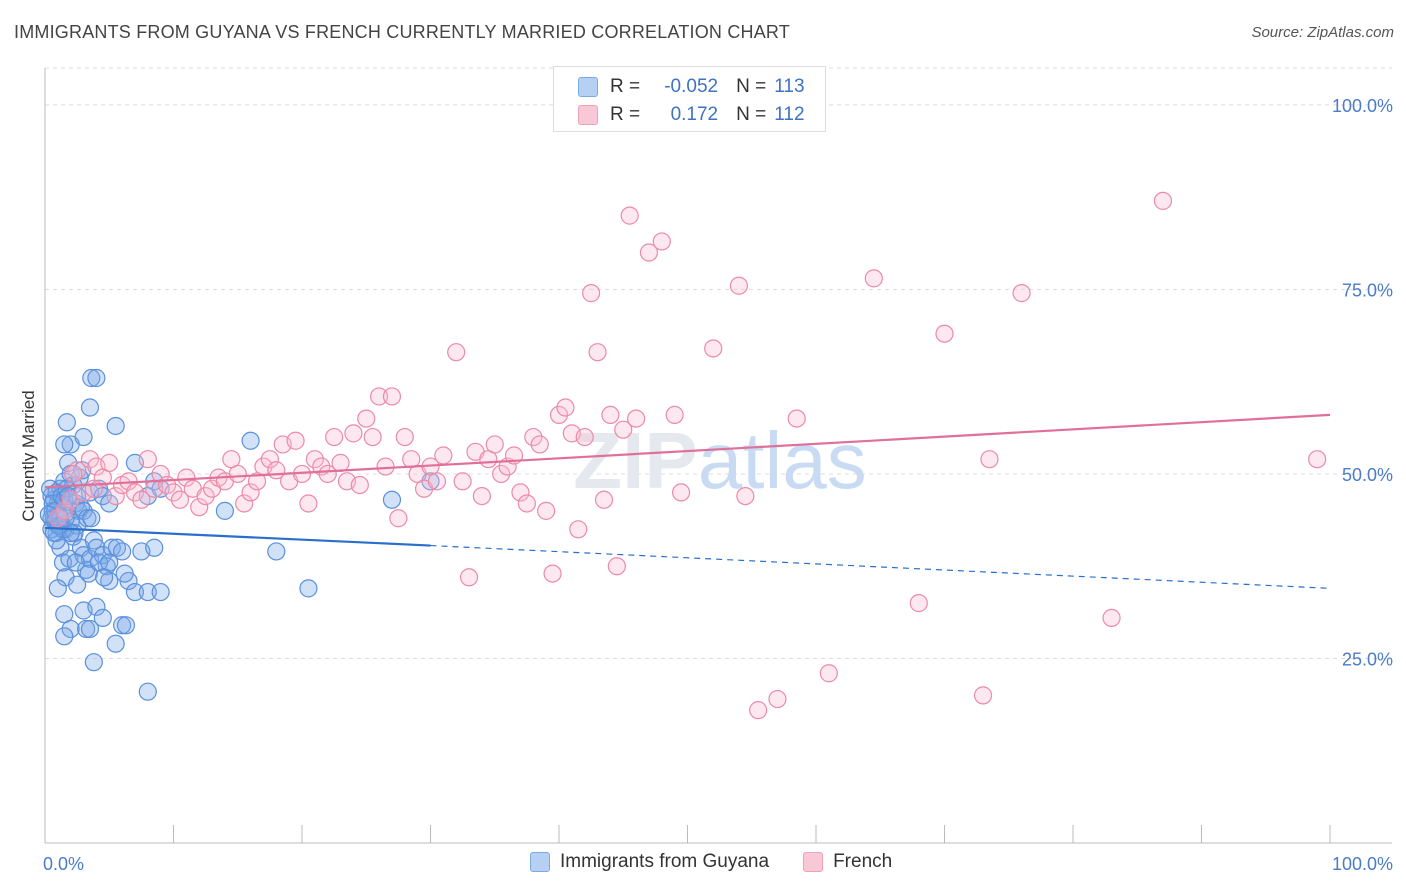 This screenshot has width=1406, height=892. I want to click on series-legend-french: French, so click(847, 862).